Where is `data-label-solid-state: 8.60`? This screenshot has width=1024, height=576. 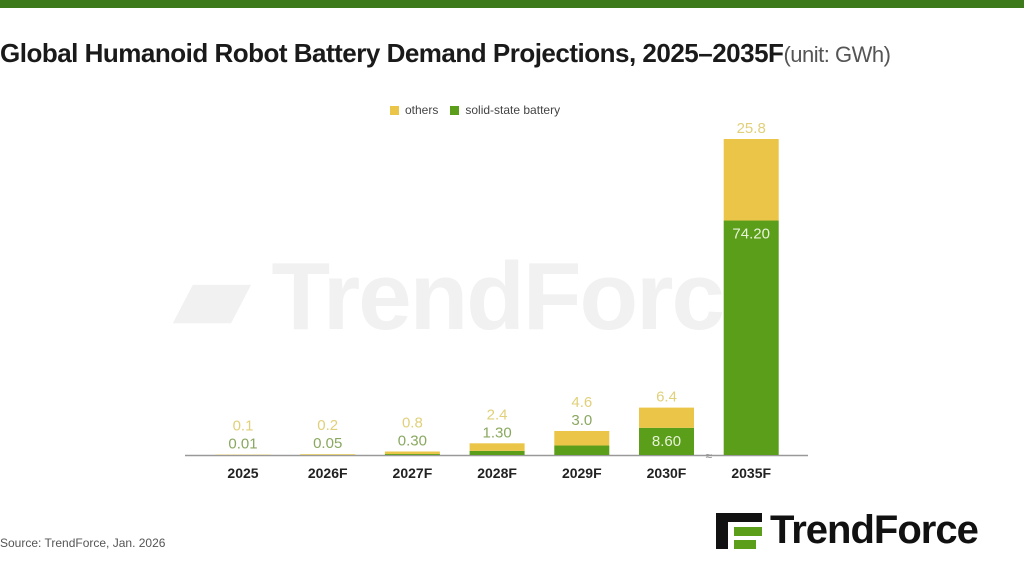
data-label-solid-state: 8.60 is located at coordinates (666, 441).